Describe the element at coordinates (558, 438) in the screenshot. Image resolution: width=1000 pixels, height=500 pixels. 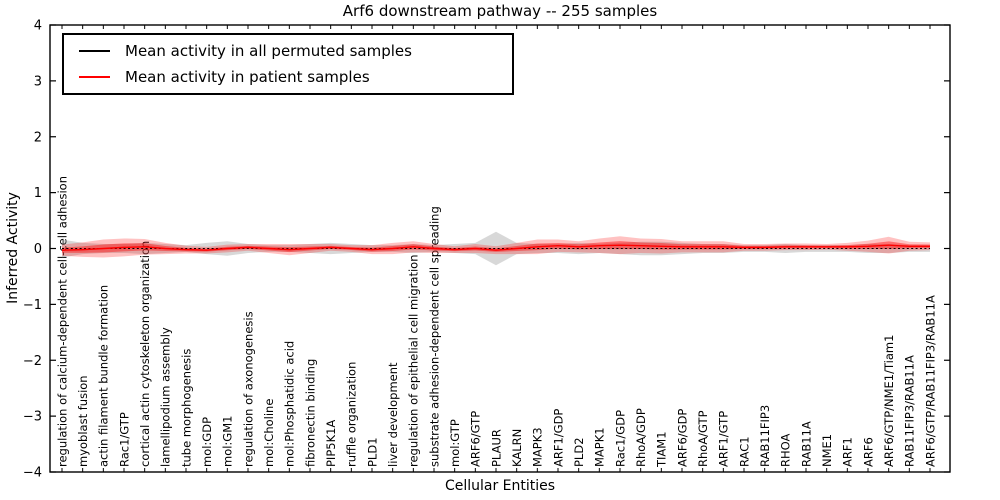
I see `x-tick-label: ARF1/GDP` at that location.